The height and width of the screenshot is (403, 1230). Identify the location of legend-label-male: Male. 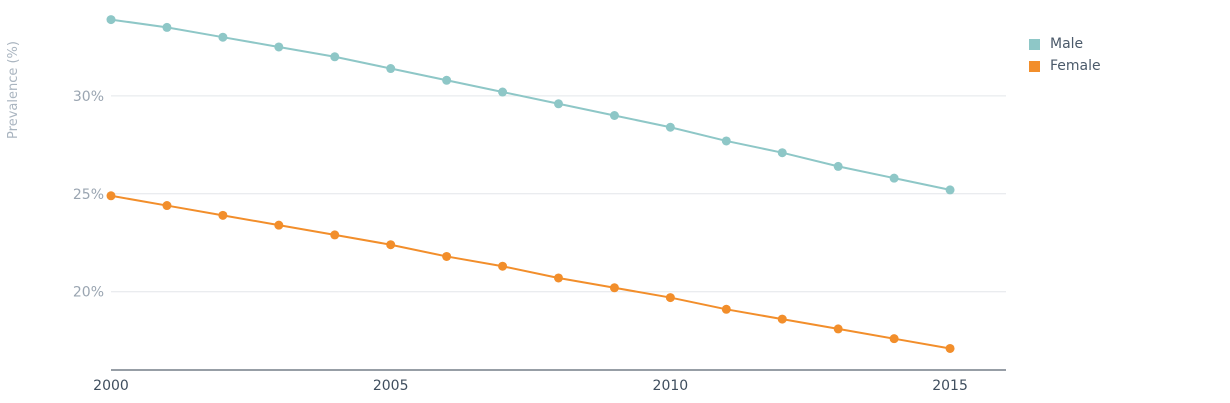
(1067, 44).